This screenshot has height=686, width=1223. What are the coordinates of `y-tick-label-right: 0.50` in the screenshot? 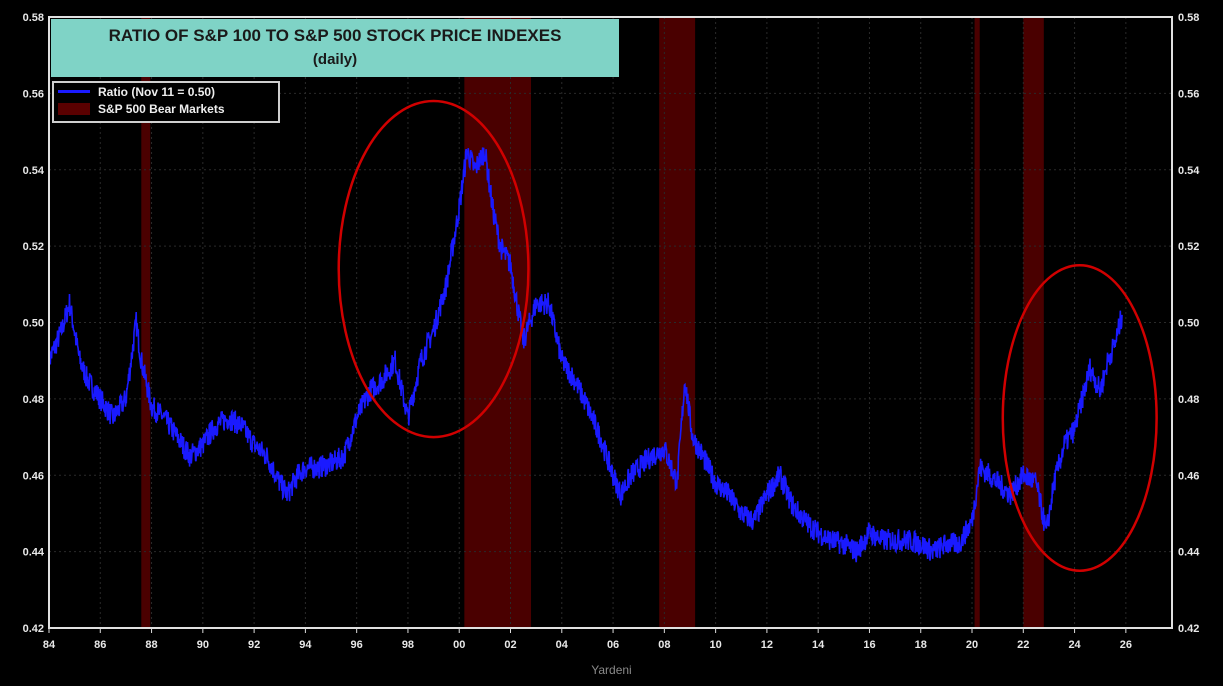 It's located at (1188, 324).